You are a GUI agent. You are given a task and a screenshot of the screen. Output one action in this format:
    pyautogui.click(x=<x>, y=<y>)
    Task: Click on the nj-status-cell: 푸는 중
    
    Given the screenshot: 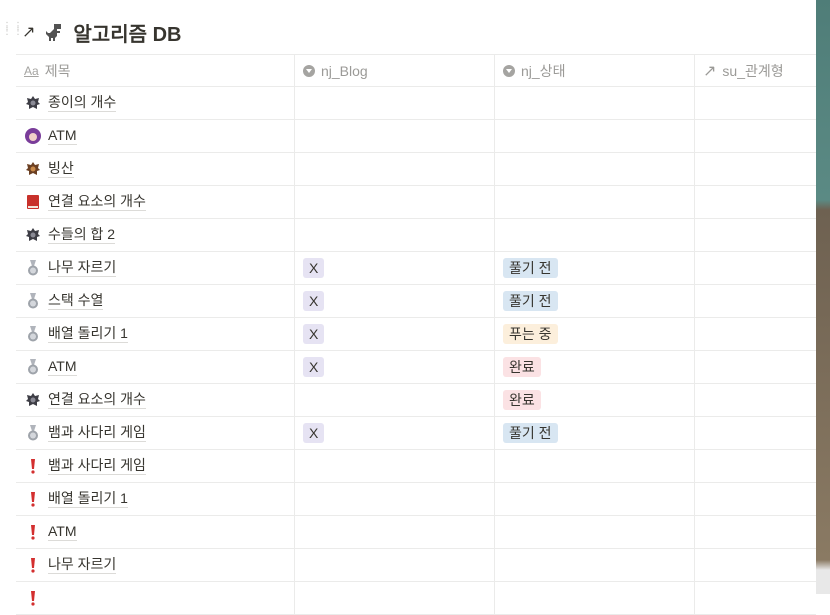 What is the action you would take?
    pyautogui.click(x=595, y=334)
    